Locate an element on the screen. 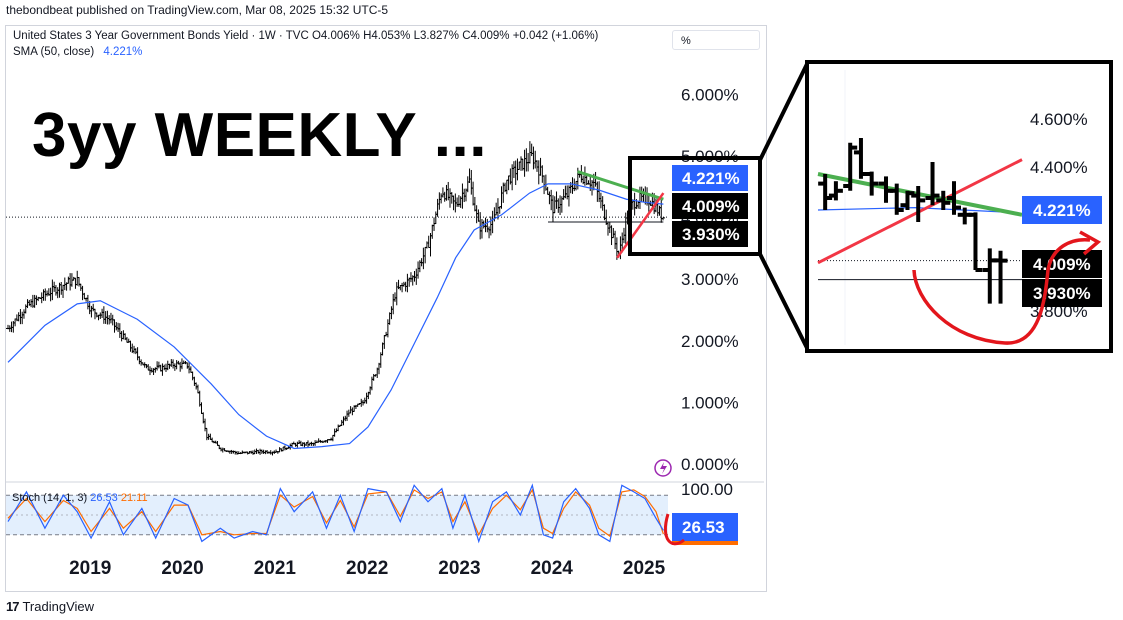 Image resolution: width=1123 pixels, height=620 pixels. stoch-d-value: 21.11 is located at coordinates (134, 498).